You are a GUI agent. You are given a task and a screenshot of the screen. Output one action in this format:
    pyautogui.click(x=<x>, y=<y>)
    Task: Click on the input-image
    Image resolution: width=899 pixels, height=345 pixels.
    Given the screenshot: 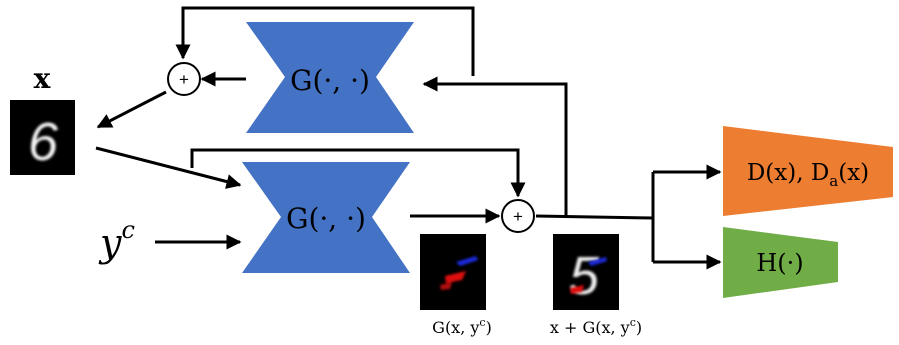 What is the action you would take?
    pyautogui.click(x=42, y=137)
    